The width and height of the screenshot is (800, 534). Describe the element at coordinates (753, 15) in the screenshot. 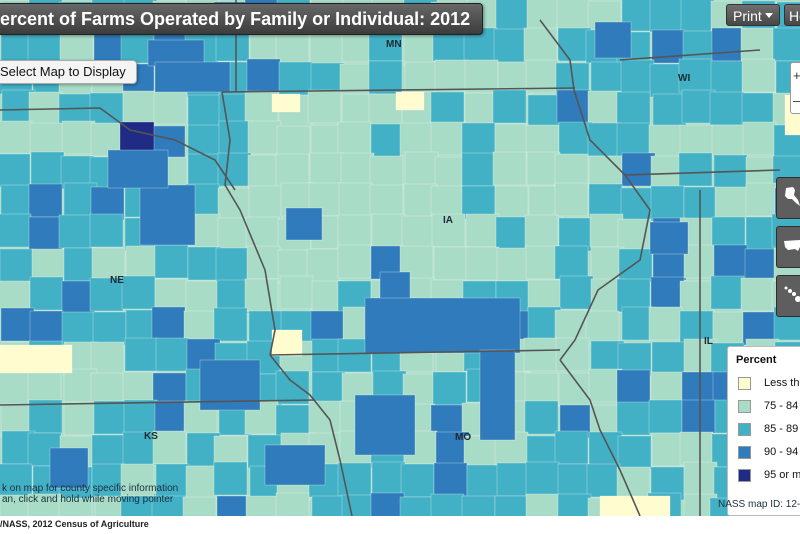

I see `print-button: Print` at that location.